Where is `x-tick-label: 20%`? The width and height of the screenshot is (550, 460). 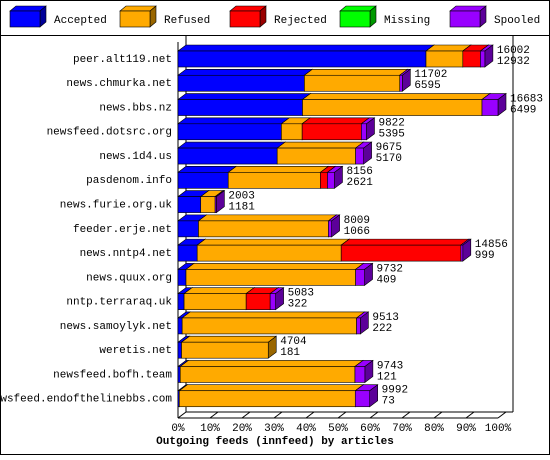
x-tick-label: 20% is located at coordinates (242, 429).